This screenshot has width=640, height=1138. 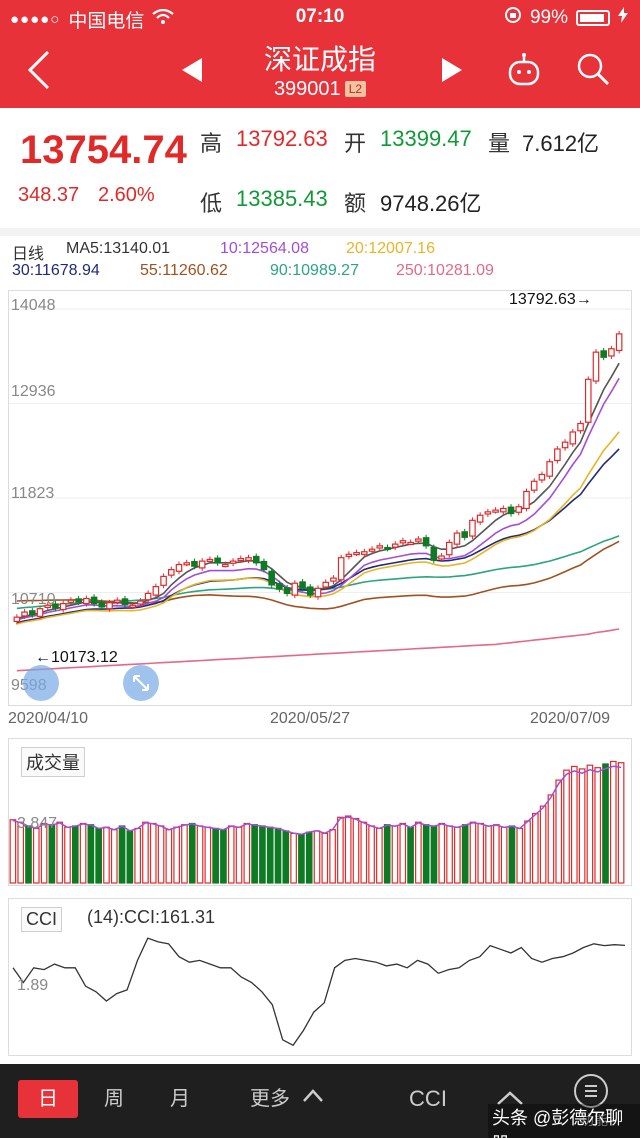 I want to click on tab-month: 月, so click(x=180, y=1099).